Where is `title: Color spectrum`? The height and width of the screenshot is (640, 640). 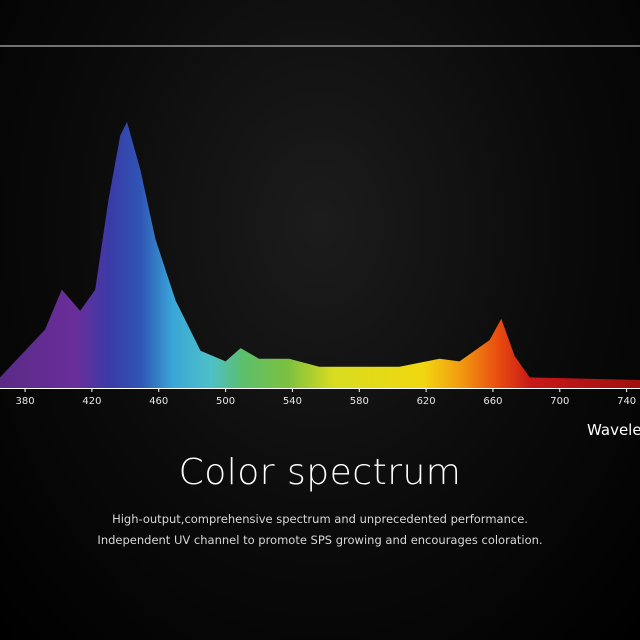
title: Color spectrum is located at coordinates (320, 472).